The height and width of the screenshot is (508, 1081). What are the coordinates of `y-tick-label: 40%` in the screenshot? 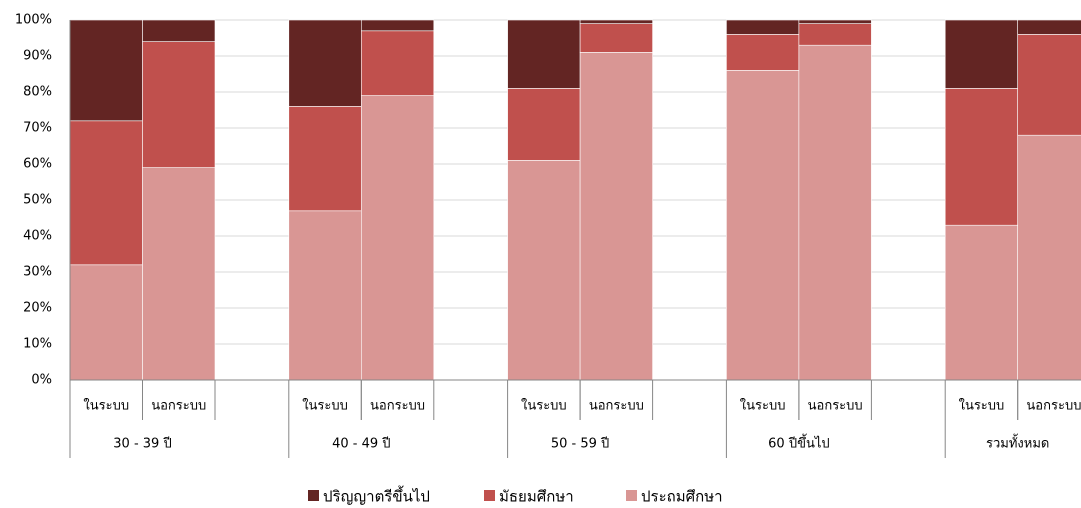 It's located at (37, 236).